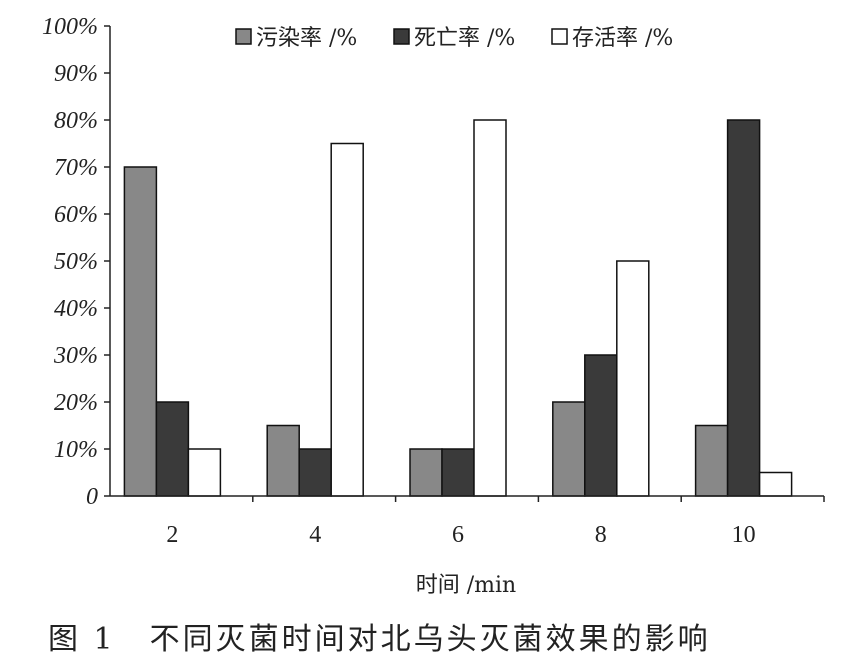 This screenshot has width=868, height=669. What do you see at coordinates (744, 535) in the screenshot?
I see `x-tick-label: 10` at bounding box center [744, 535].